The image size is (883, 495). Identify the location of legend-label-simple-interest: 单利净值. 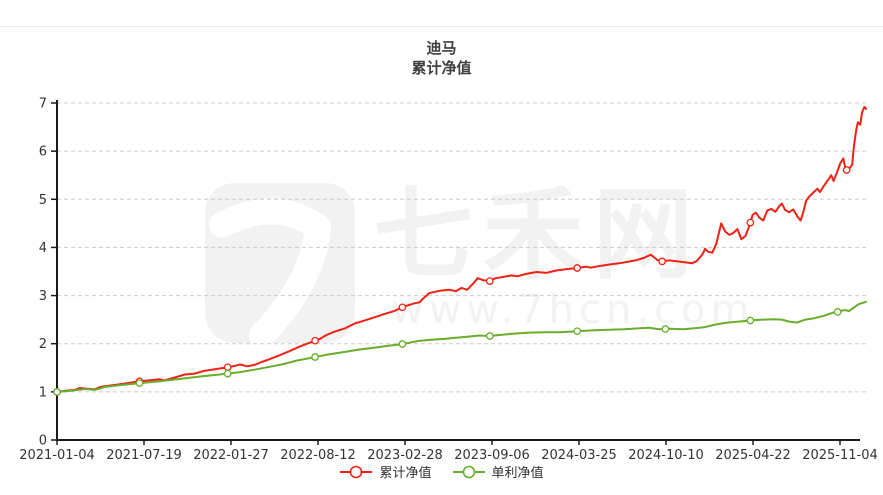
(517, 473).